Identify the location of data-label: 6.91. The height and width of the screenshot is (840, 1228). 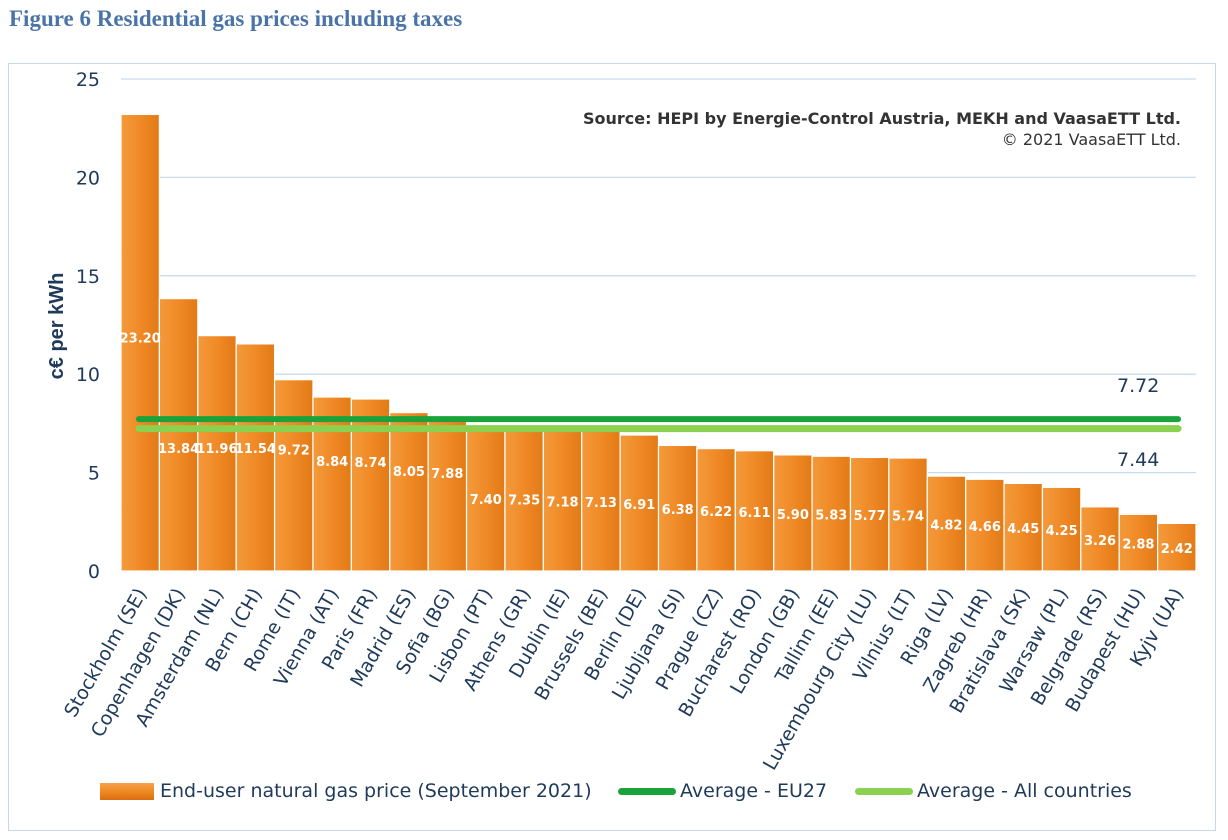
(639, 505).